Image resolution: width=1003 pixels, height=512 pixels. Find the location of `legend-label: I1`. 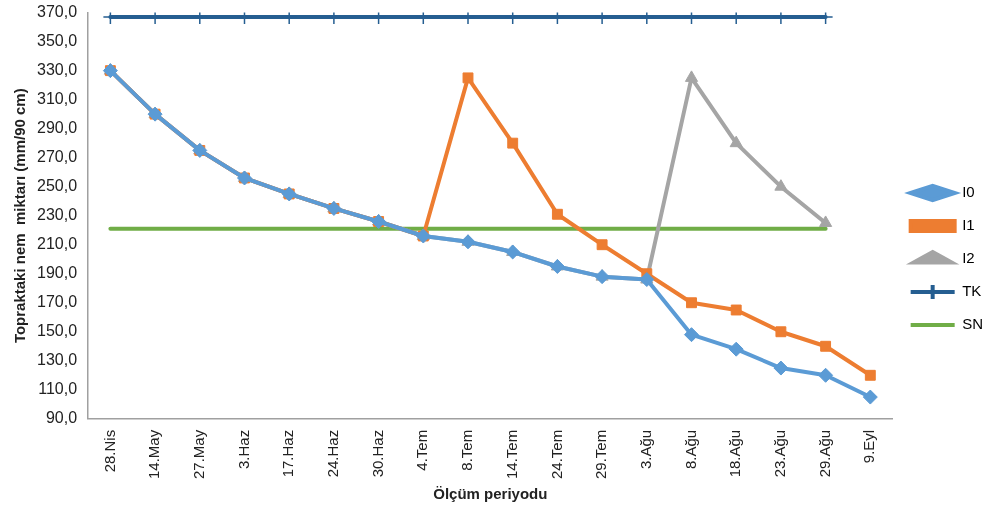

legend-label: I1 is located at coordinates (968, 225).